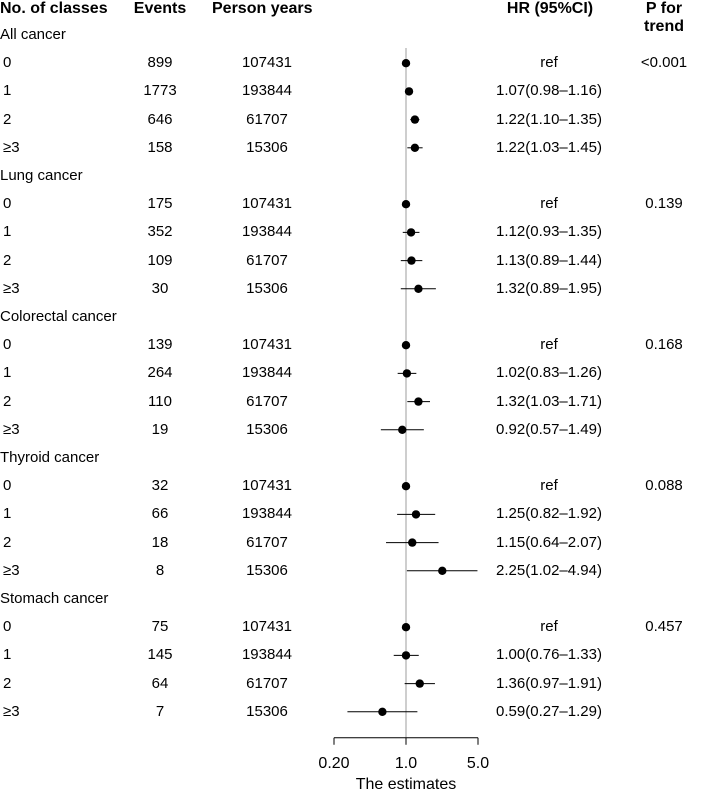  What do you see at coordinates (664, 17) in the screenshot?
I see `header-p-trend: P for trend` at bounding box center [664, 17].